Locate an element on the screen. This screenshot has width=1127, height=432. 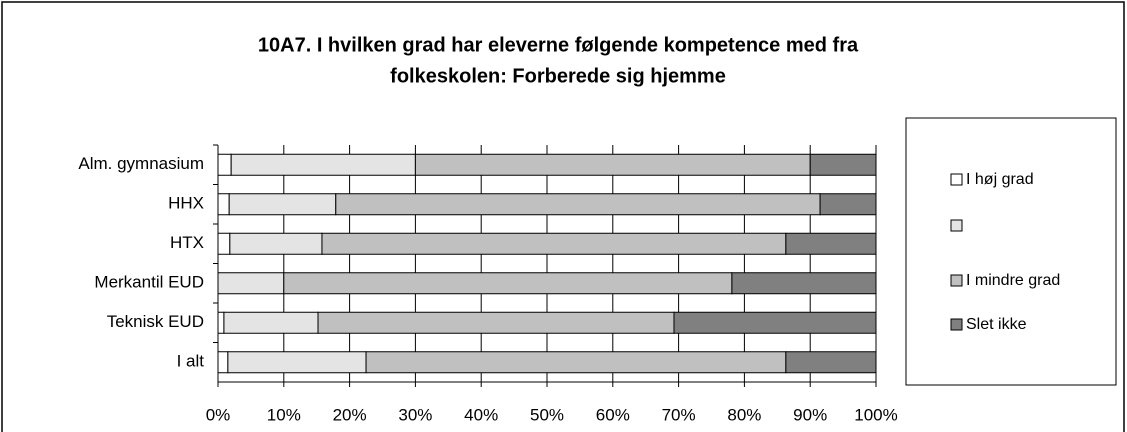
y-tick-label: Merkantil EUD is located at coordinates (149, 282).